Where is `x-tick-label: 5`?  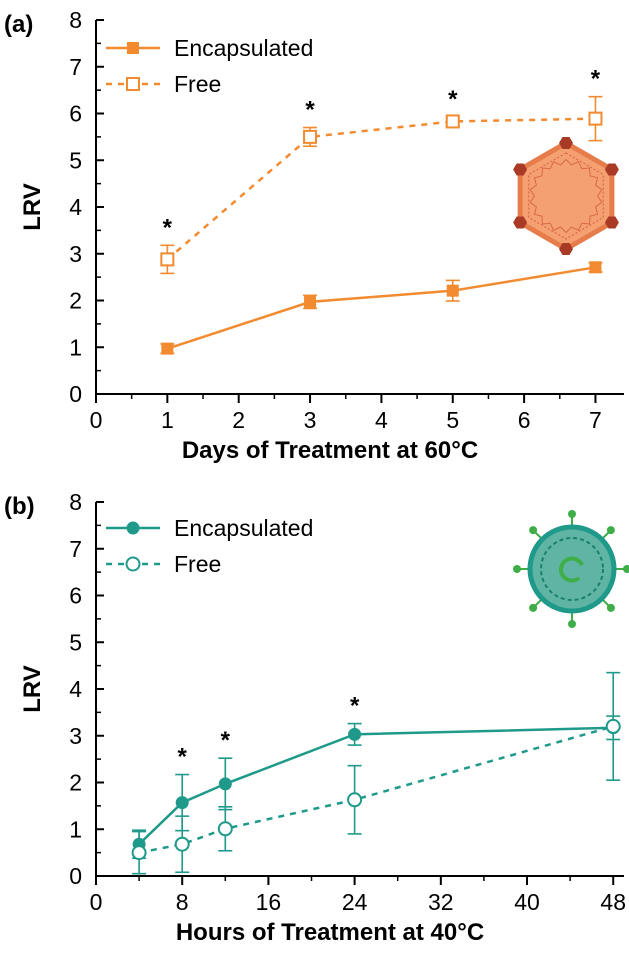 x-tick-label: 5 is located at coordinates (452, 420).